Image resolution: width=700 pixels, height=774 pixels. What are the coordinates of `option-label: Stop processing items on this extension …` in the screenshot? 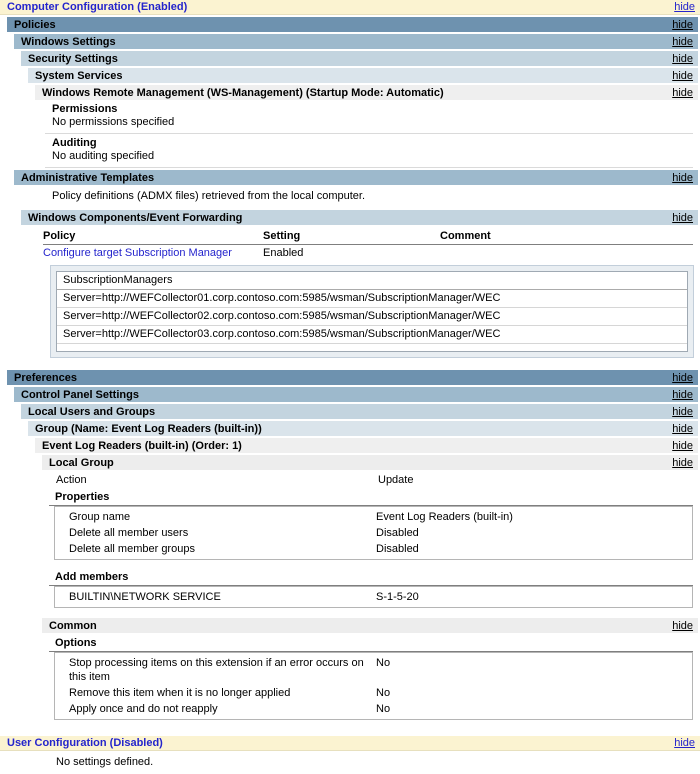 It's located at (216, 670).